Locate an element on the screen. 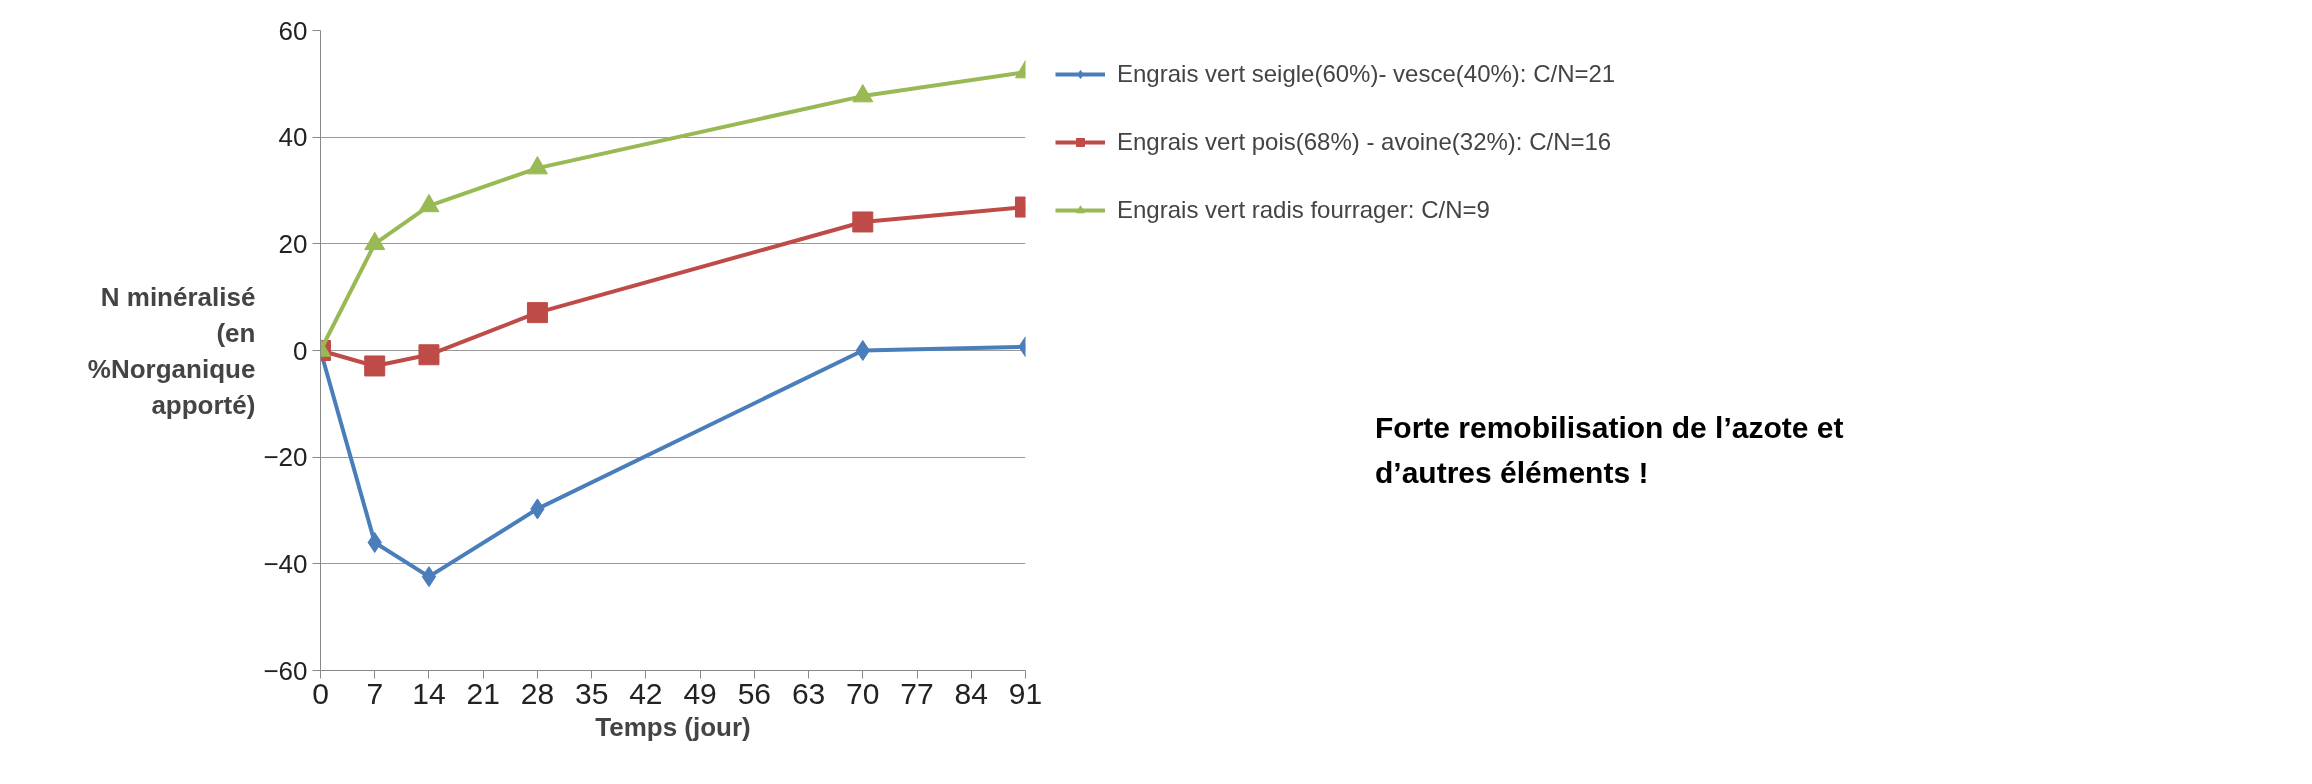 The image size is (2312, 784). x-tick-label: 77 is located at coordinates (917, 693).